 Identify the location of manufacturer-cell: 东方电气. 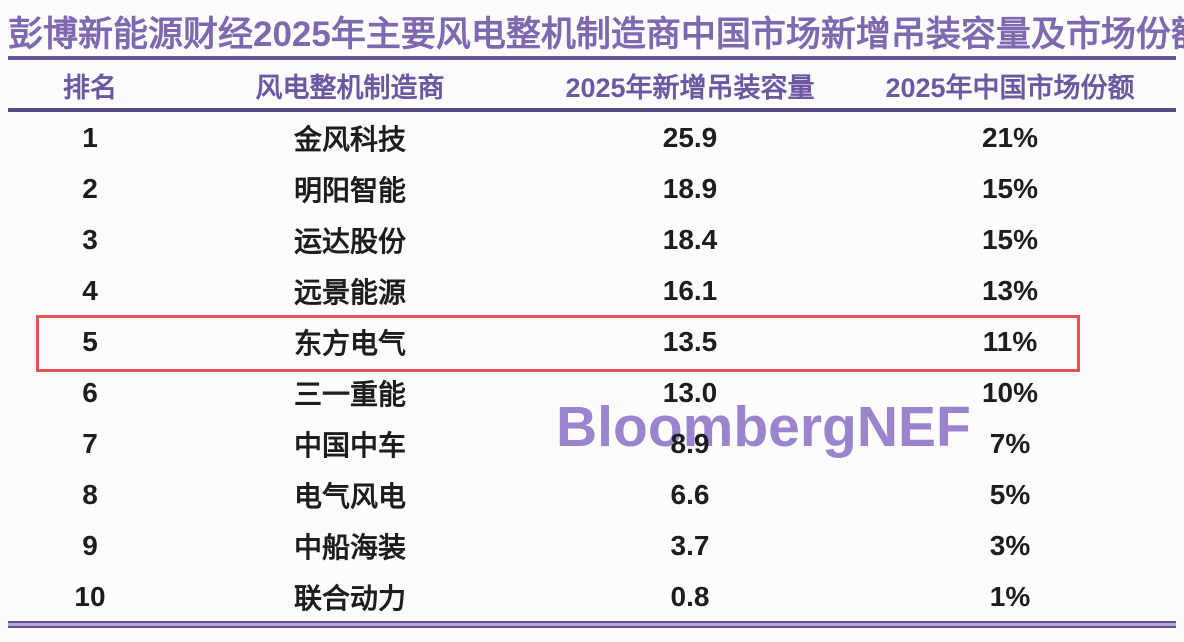
(349, 343).